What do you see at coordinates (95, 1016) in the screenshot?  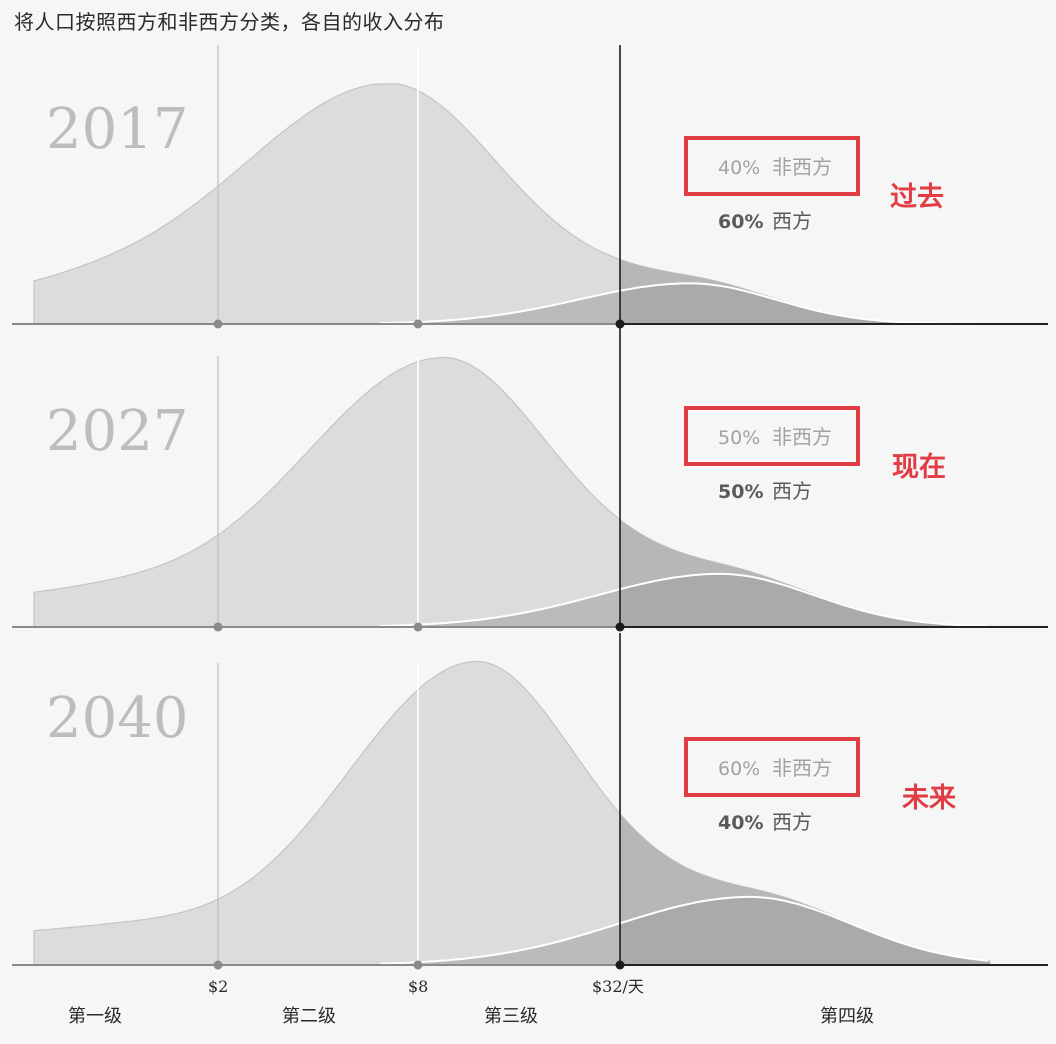 I see `income-level-label: 第一级` at bounding box center [95, 1016].